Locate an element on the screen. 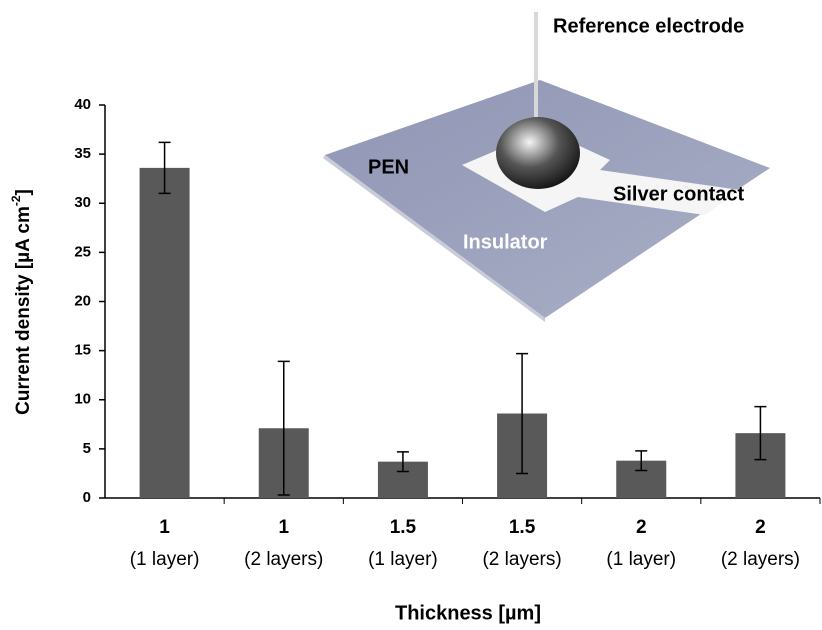 The height and width of the screenshot is (630, 822). y-tick-label: 5 is located at coordinates (87, 448).